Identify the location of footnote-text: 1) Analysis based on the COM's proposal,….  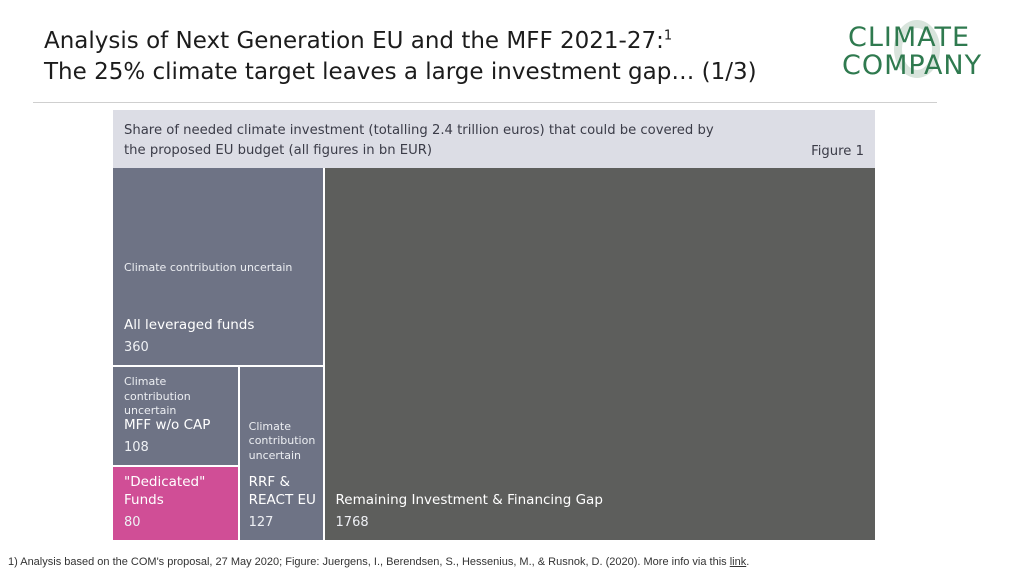
(369, 562).